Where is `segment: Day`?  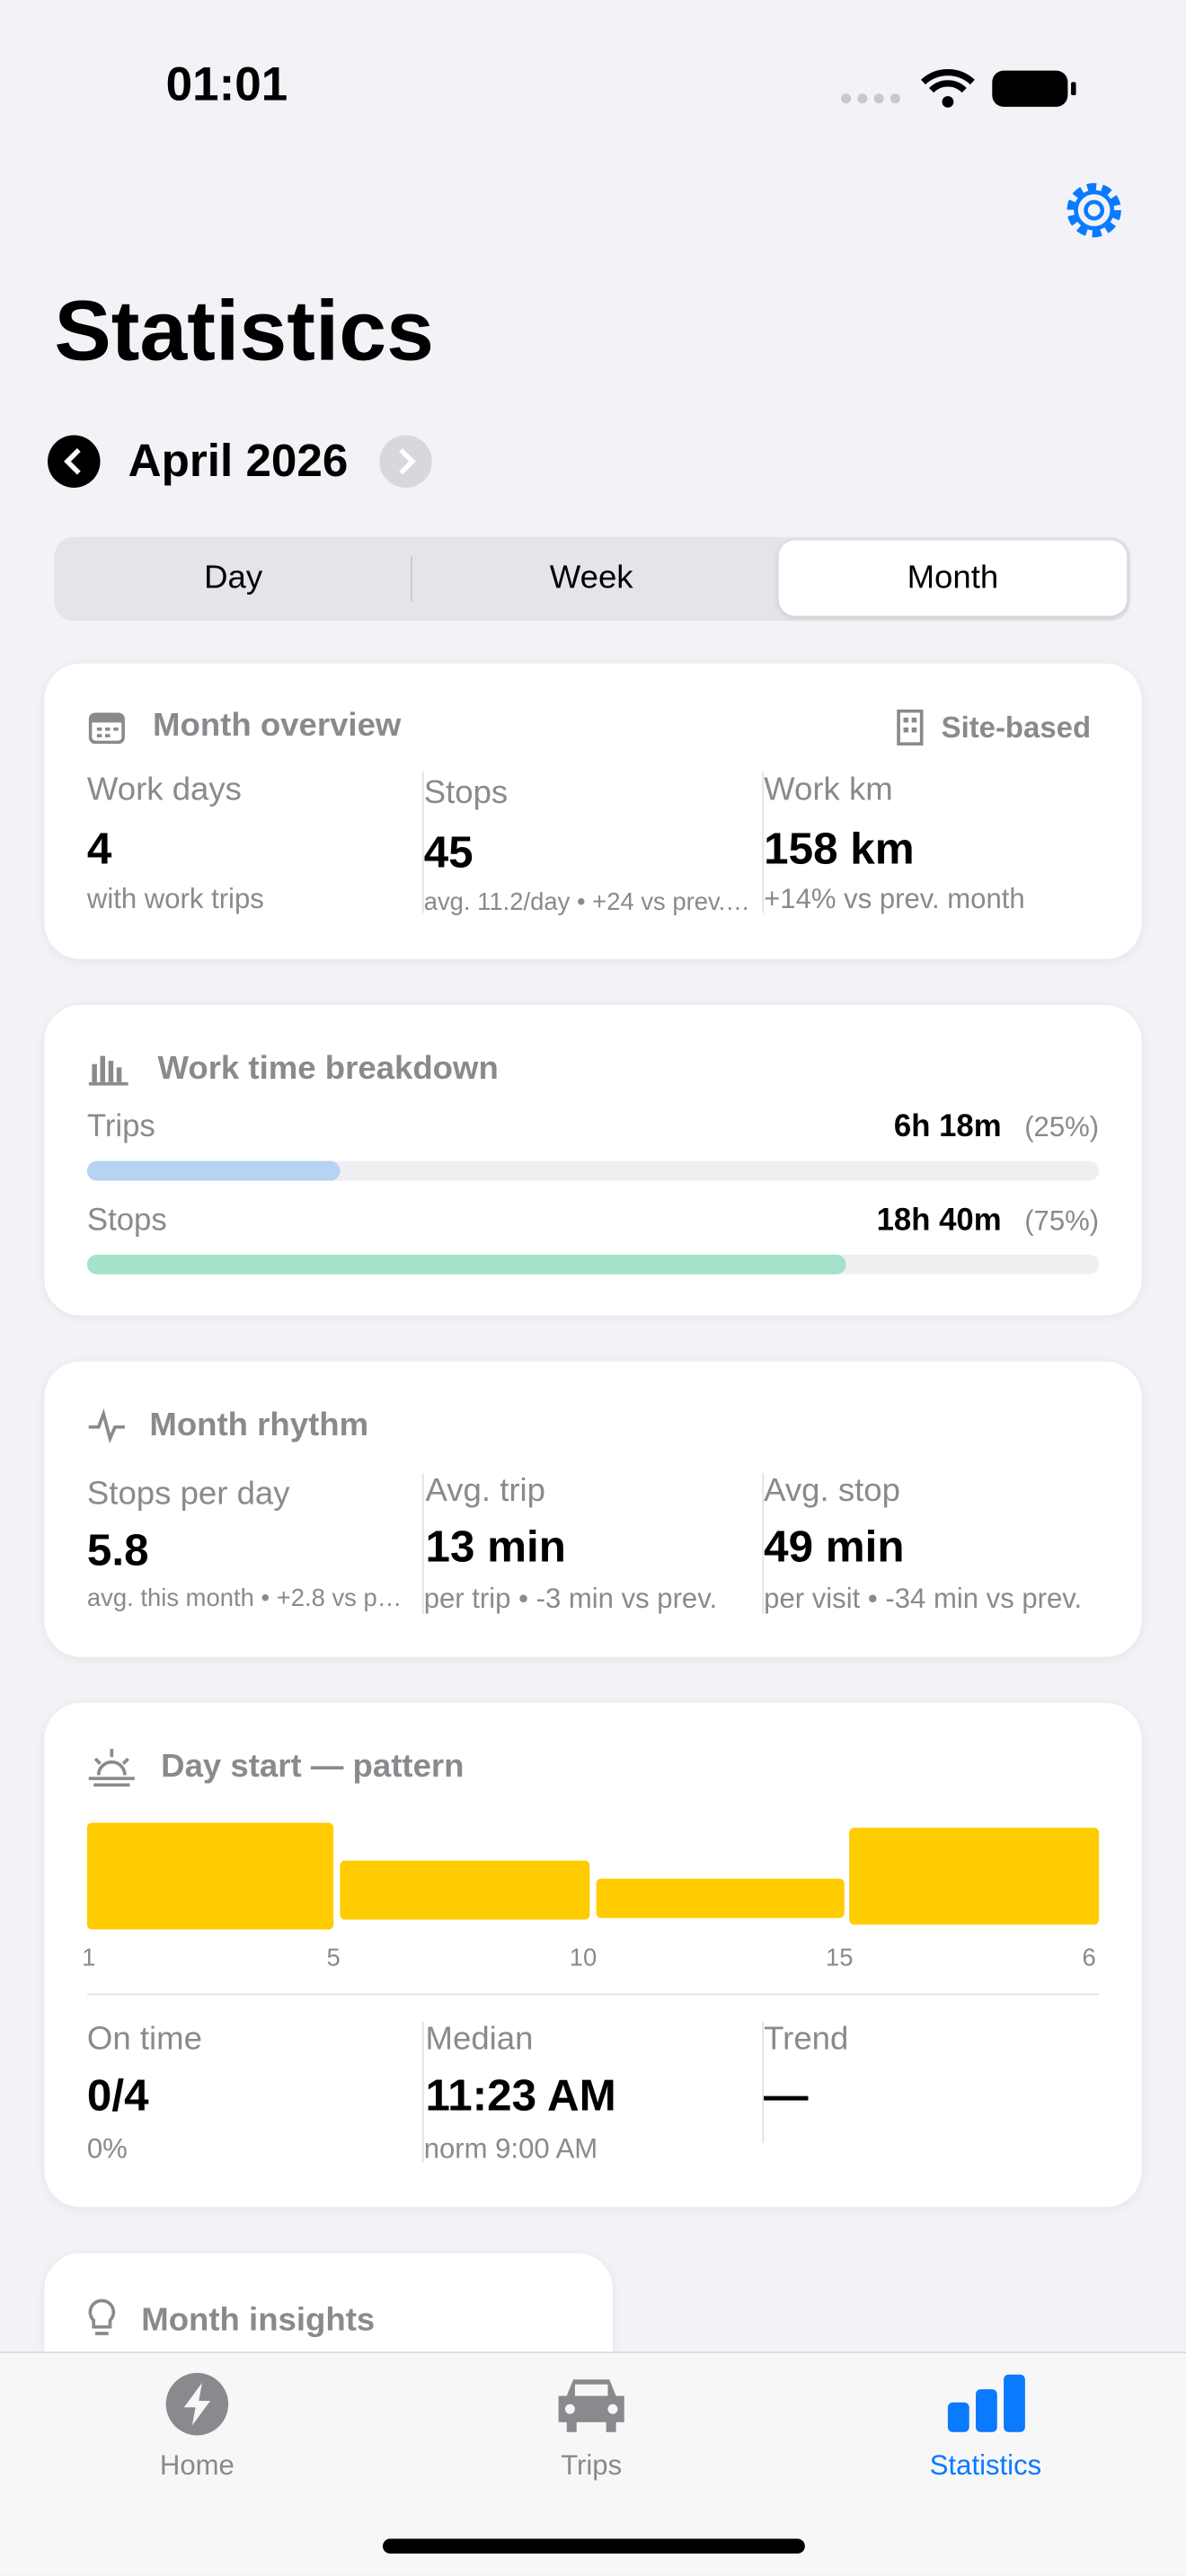
segment: Day is located at coordinates (234, 578).